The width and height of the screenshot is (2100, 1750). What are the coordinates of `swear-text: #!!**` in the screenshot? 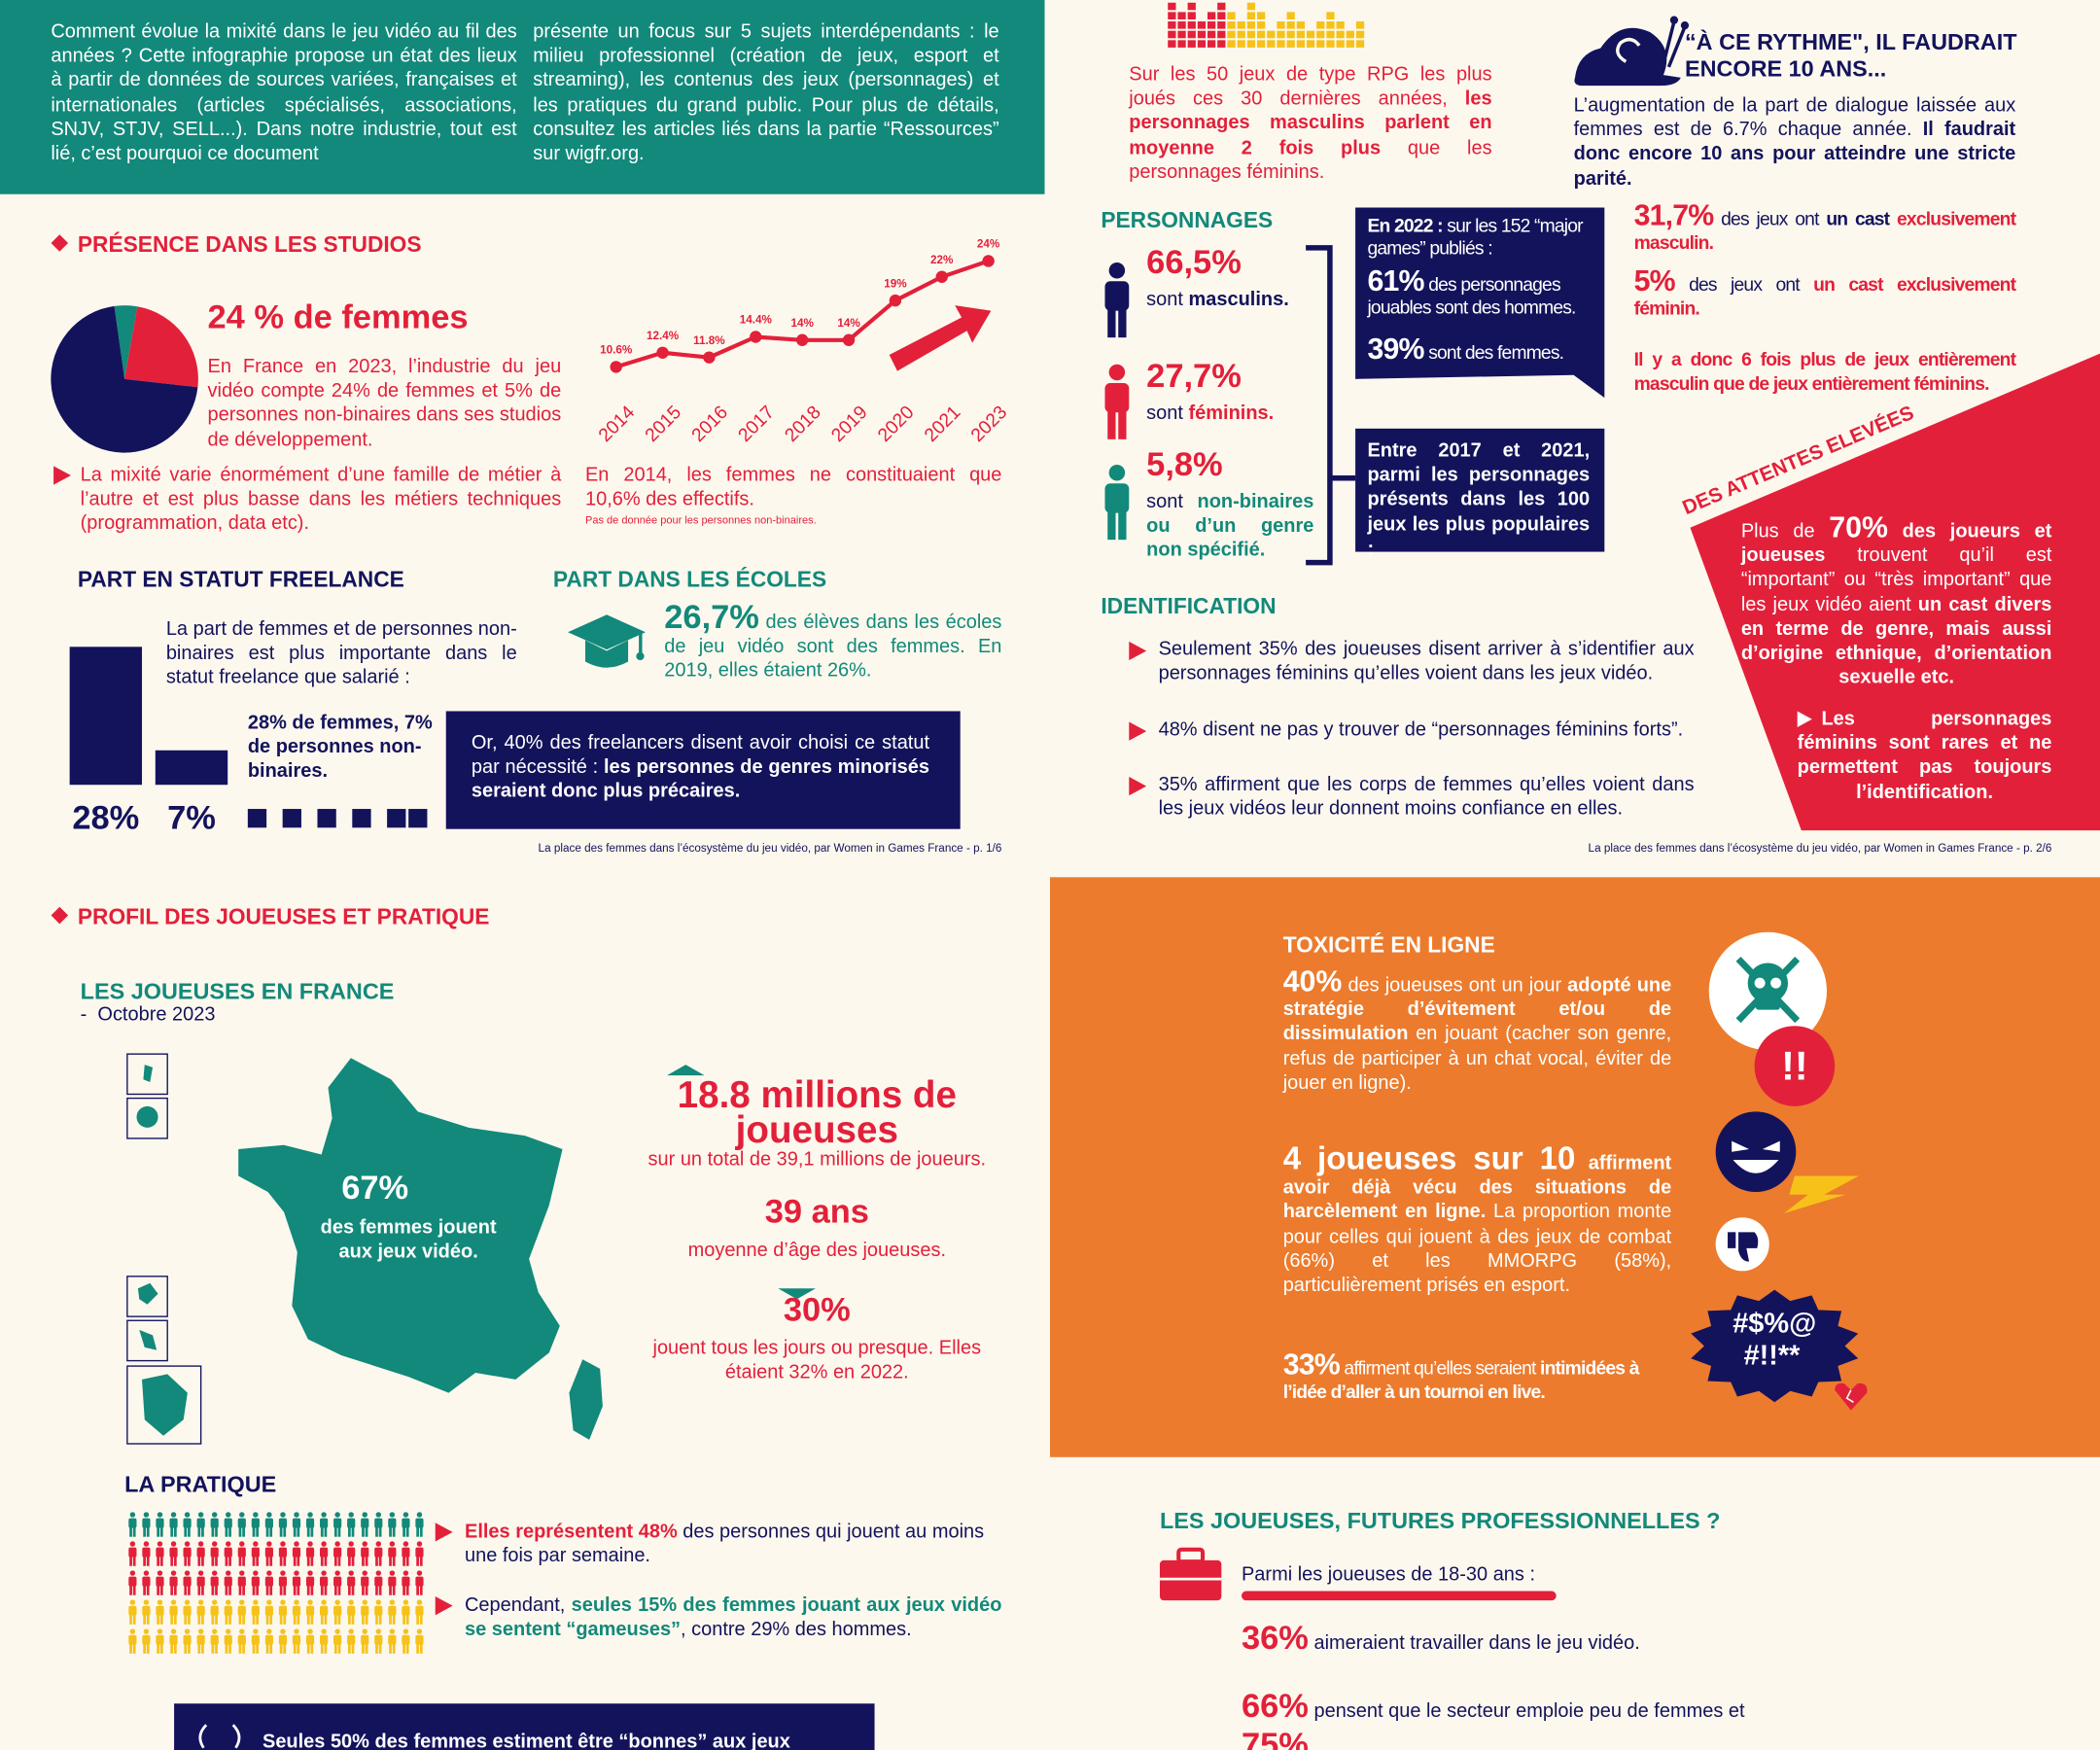 It's located at (1773, 1356).